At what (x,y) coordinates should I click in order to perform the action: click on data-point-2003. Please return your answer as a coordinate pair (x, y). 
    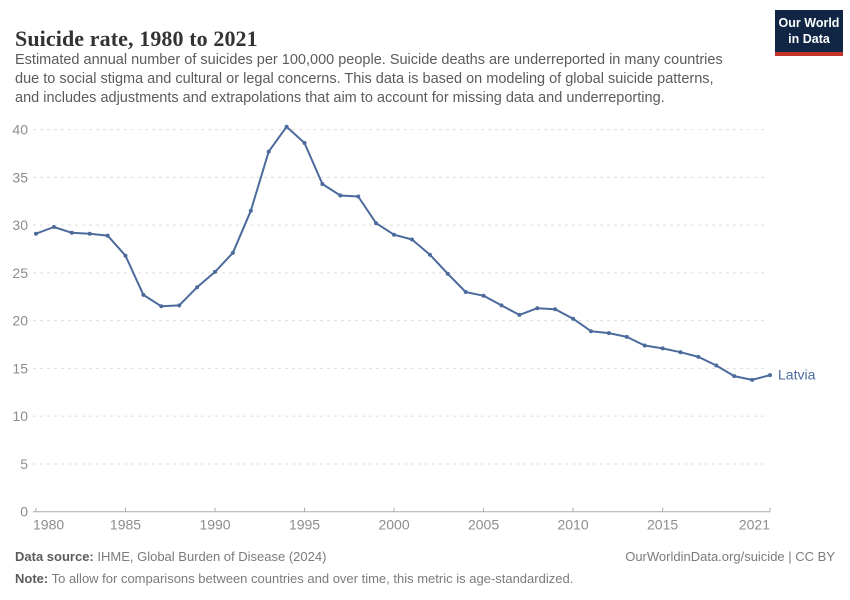
    Looking at the image, I should click on (447, 273).